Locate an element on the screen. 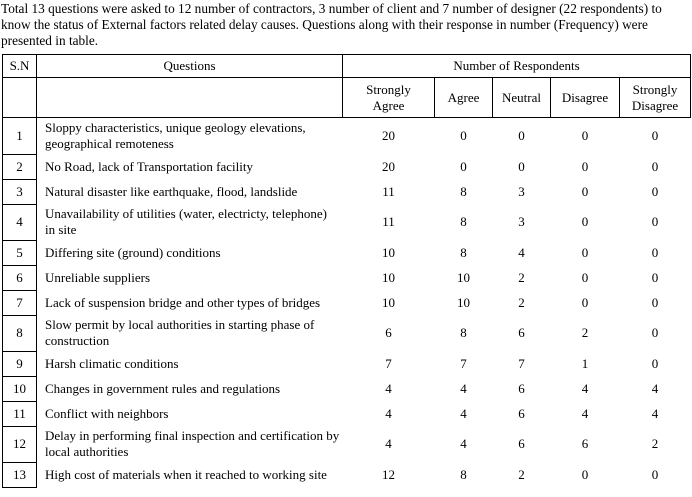 The image size is (692, 497). row-value-disagree: 1 is located at coordinates (585, 363).